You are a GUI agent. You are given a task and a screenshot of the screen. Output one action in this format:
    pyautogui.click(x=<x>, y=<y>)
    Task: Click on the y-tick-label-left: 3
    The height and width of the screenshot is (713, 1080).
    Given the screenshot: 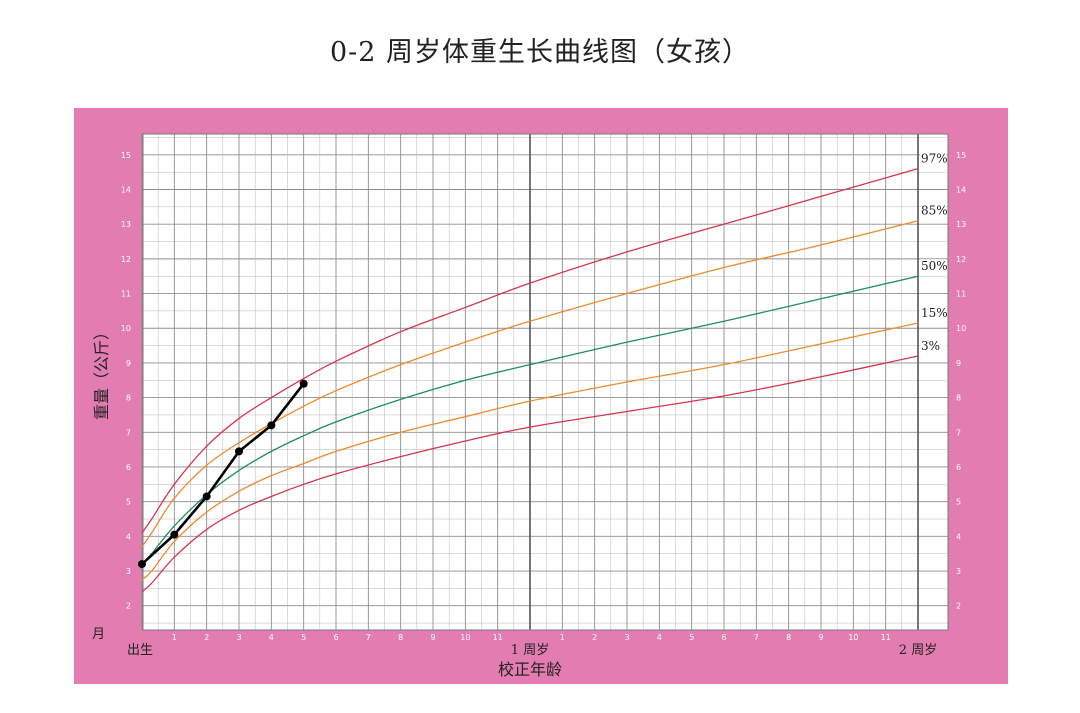 What is the action you would take?
    pyautogui.click(x=128, y=571)
    